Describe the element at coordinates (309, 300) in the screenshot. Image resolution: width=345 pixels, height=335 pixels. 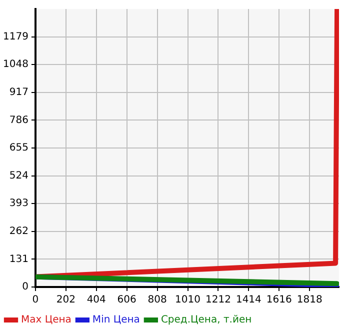
I see `x-tick-label: 1818` at that location.